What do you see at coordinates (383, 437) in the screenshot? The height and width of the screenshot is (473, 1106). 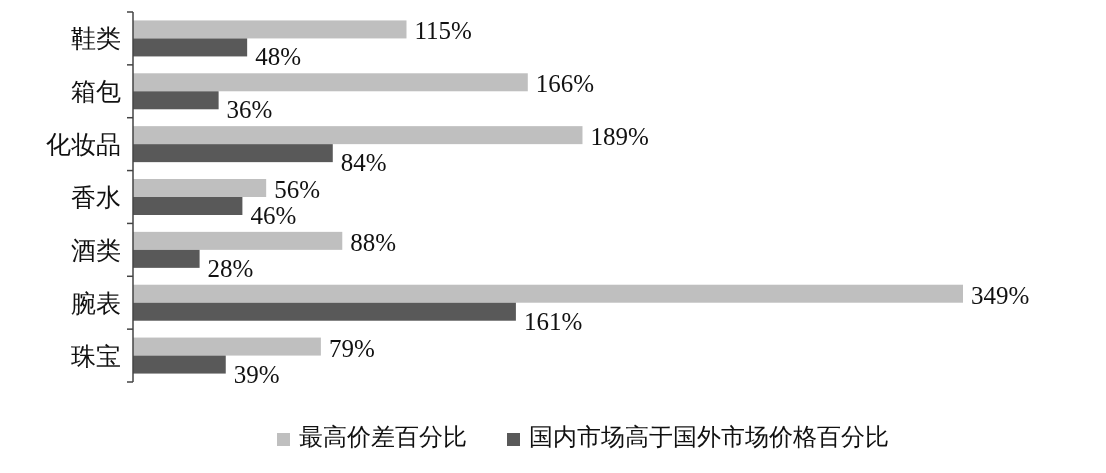 I see `legend-label: 最高价差百分比` at bounding box center [383, 437].